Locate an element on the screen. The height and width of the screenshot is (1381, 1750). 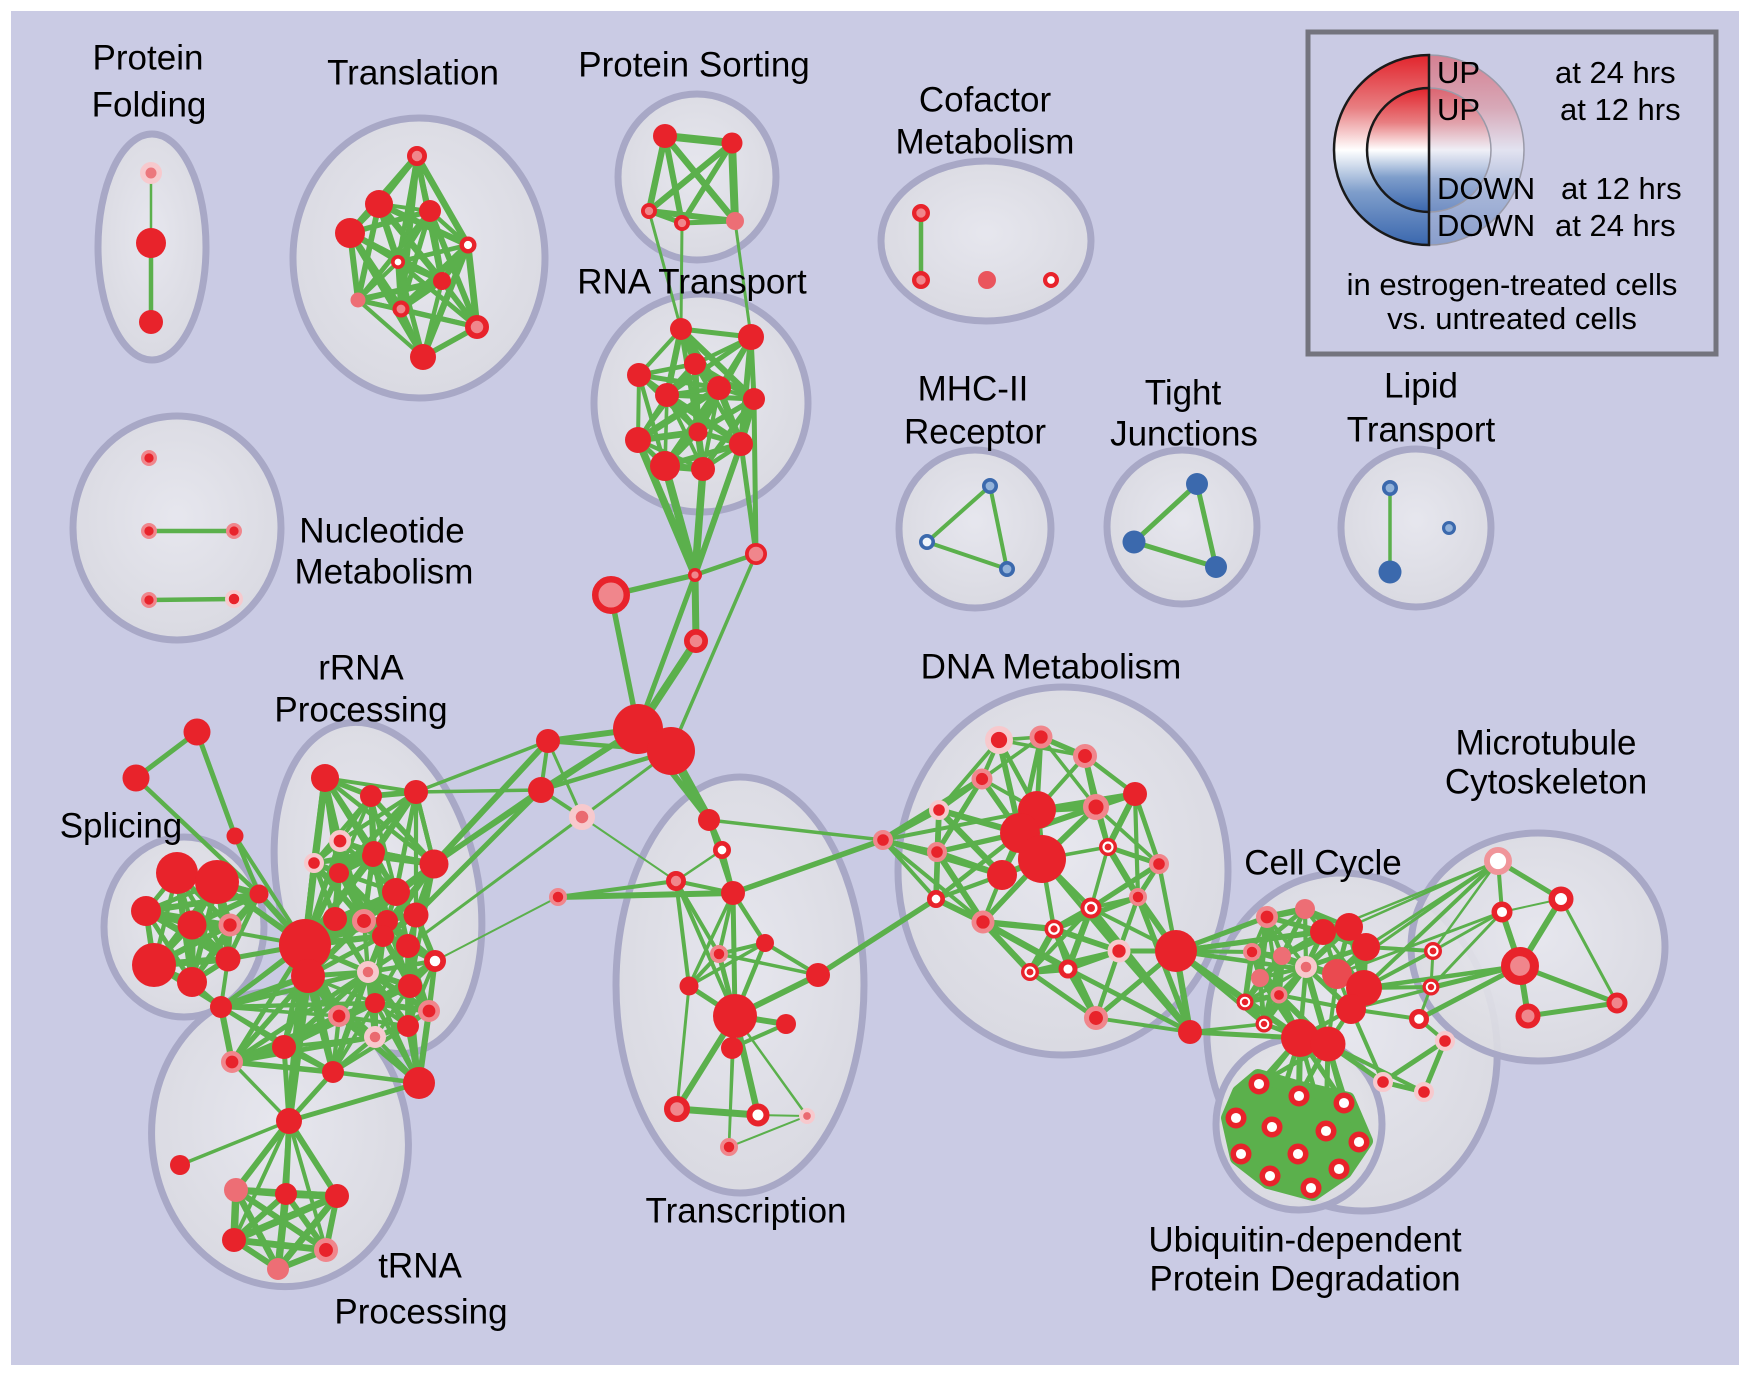
svg-text: Transcription is located at coordinates (746, 1210).